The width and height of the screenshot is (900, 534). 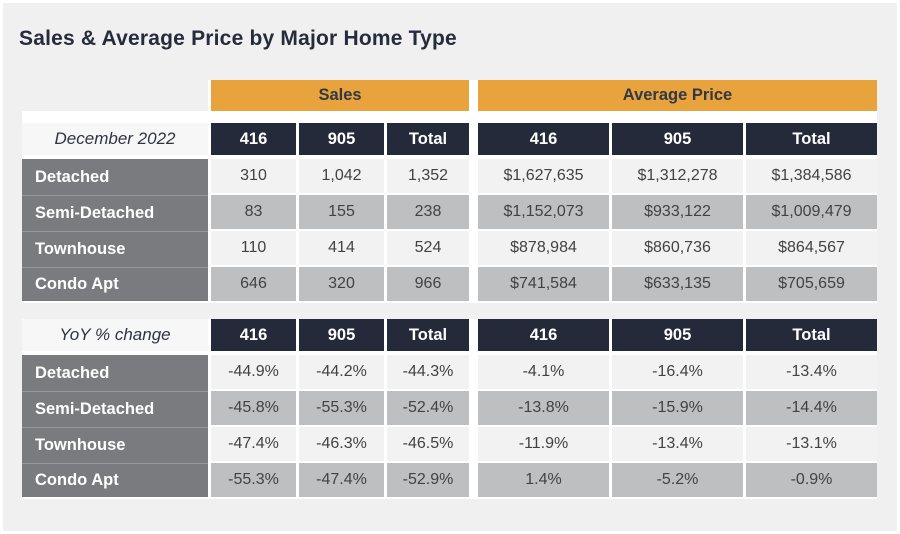 I want to click on cell-price-416: $1,627,635, so click(x=543, y=176).